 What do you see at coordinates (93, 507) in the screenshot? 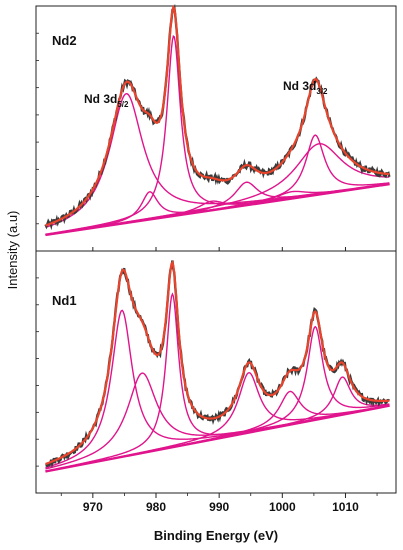
I see `x-tick-label: 970` at bounding box center [93, 507].